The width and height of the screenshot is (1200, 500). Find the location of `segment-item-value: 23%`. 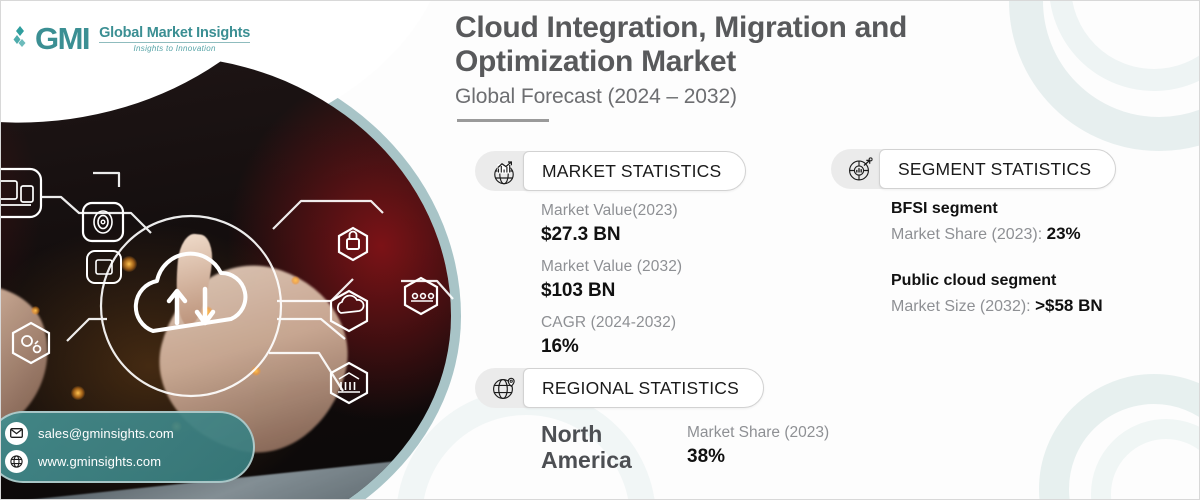

segment-item-value: 23% is located at coordinates (1063, 233).